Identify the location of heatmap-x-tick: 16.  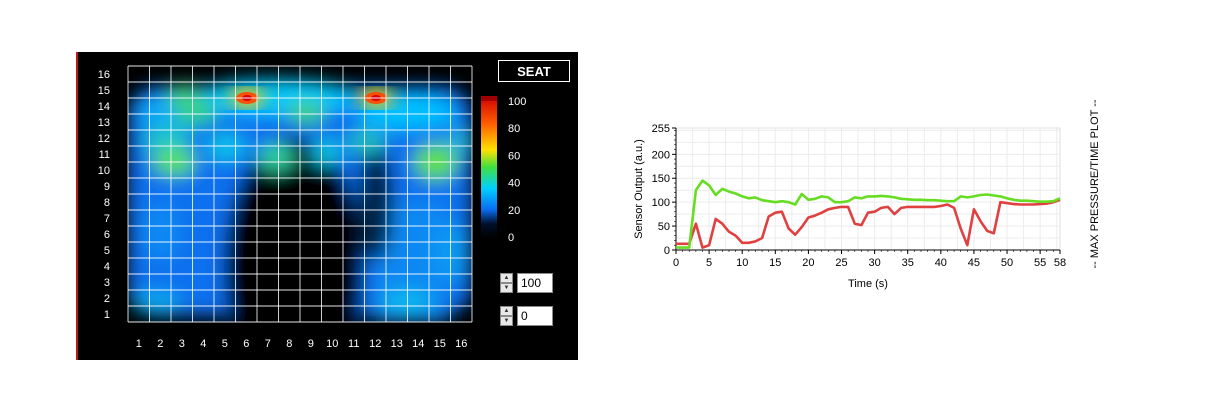
(461, 344).